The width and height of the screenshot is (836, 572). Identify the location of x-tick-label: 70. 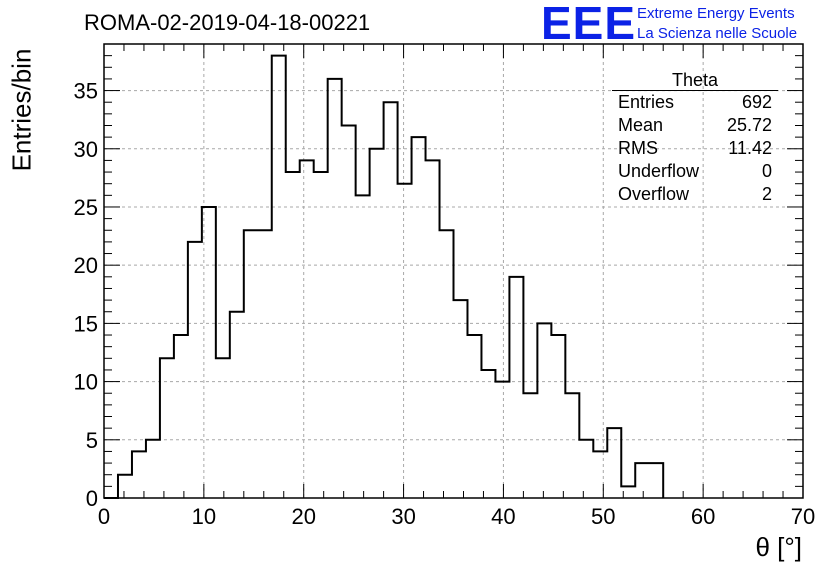
(803, 516).